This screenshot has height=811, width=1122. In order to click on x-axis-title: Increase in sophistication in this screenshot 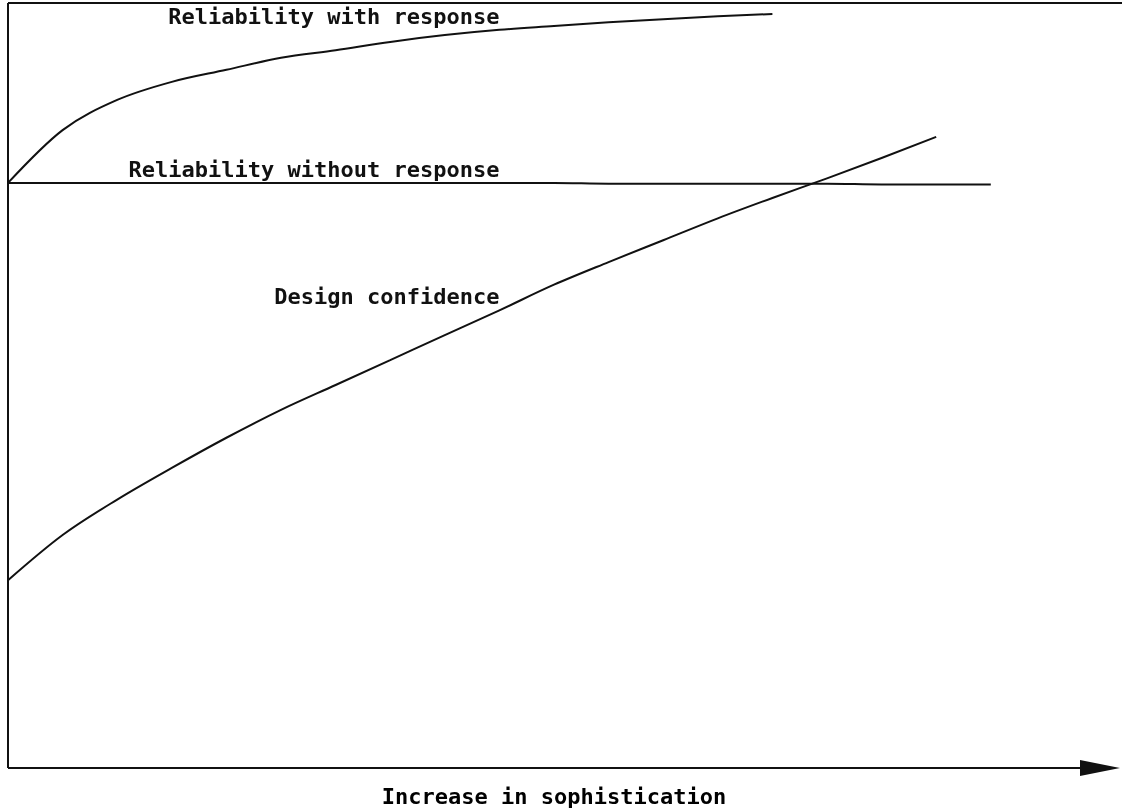, I will do `click(554, 796)`.